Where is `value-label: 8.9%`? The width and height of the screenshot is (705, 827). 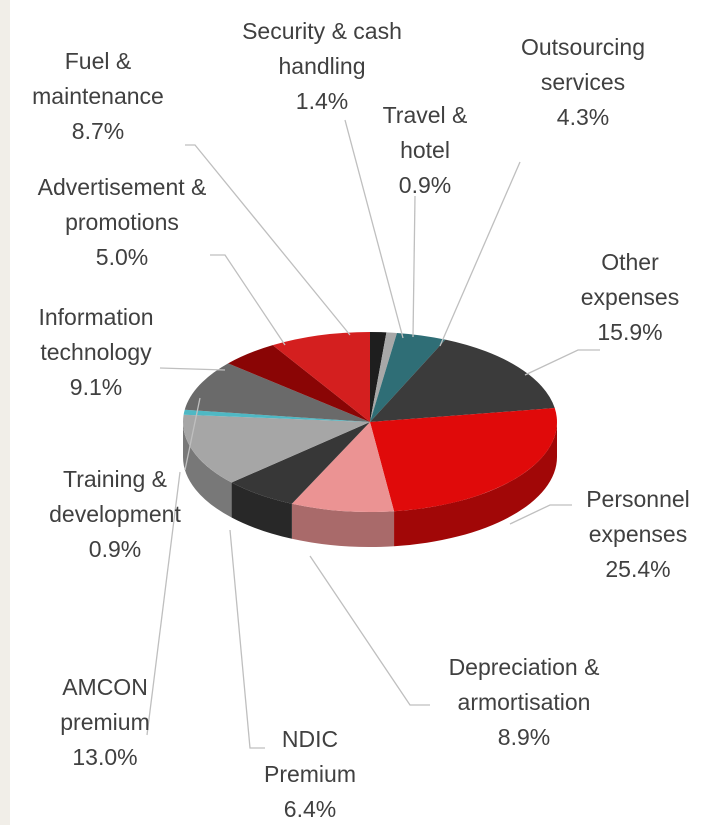 value-label: 8.9% is located at coordinates (524, 737).